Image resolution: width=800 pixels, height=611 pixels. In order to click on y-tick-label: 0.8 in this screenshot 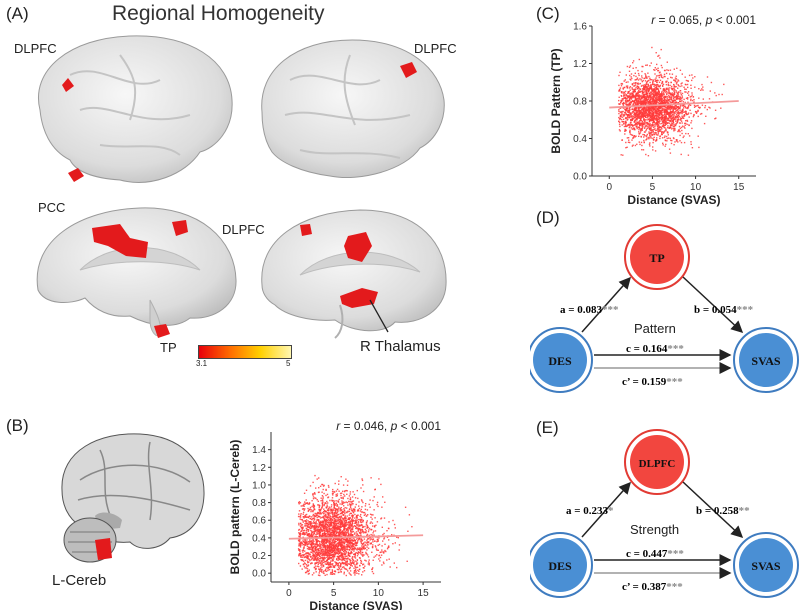, I will do `click(259, 503)`.